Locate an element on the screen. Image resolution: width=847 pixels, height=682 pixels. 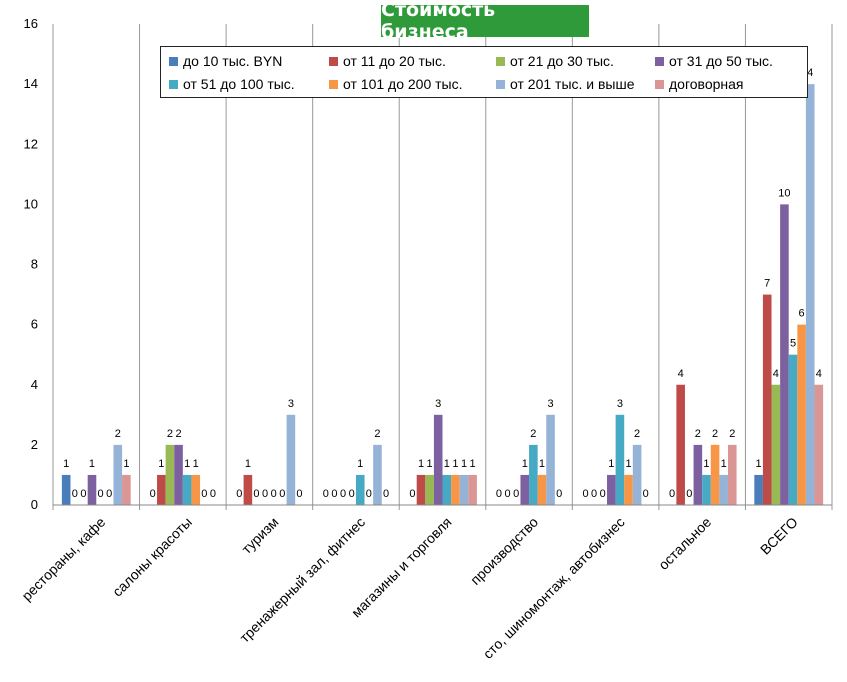
category-label: сто, шиномонтаж, автобизнес is located at coordinates (554, 588).